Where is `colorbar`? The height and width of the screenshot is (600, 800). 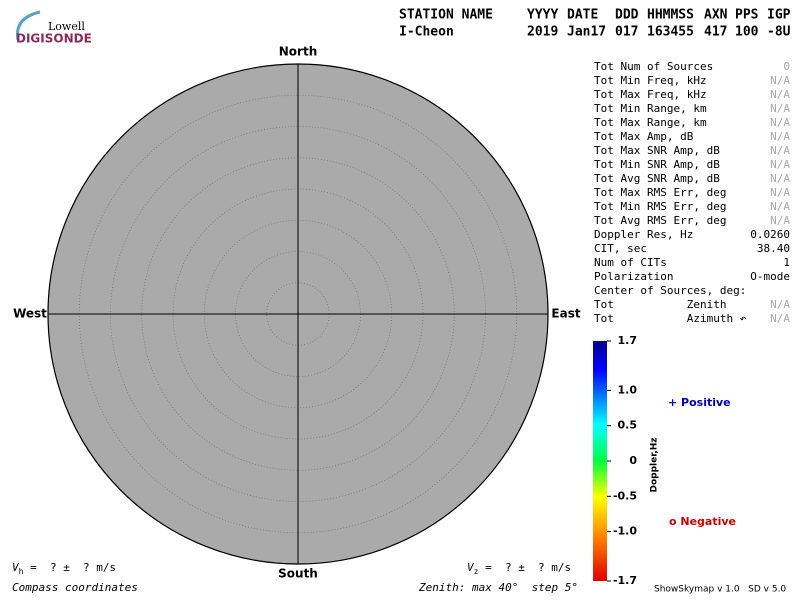 colorbar is located at coordinates (600, 461).